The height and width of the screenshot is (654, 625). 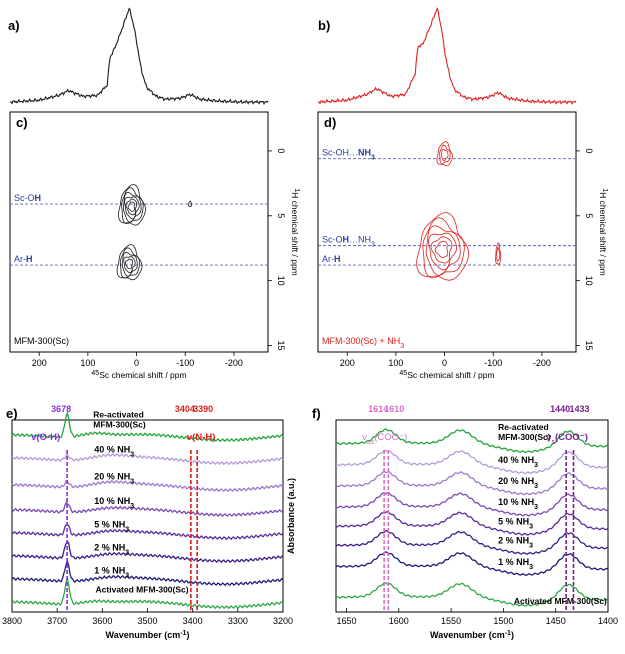 What do you see at coordinates (295, 232) in the screenshot?
I see `y-axis-label: 1H chemical shift / ppm` at bounding box center [295, 232].